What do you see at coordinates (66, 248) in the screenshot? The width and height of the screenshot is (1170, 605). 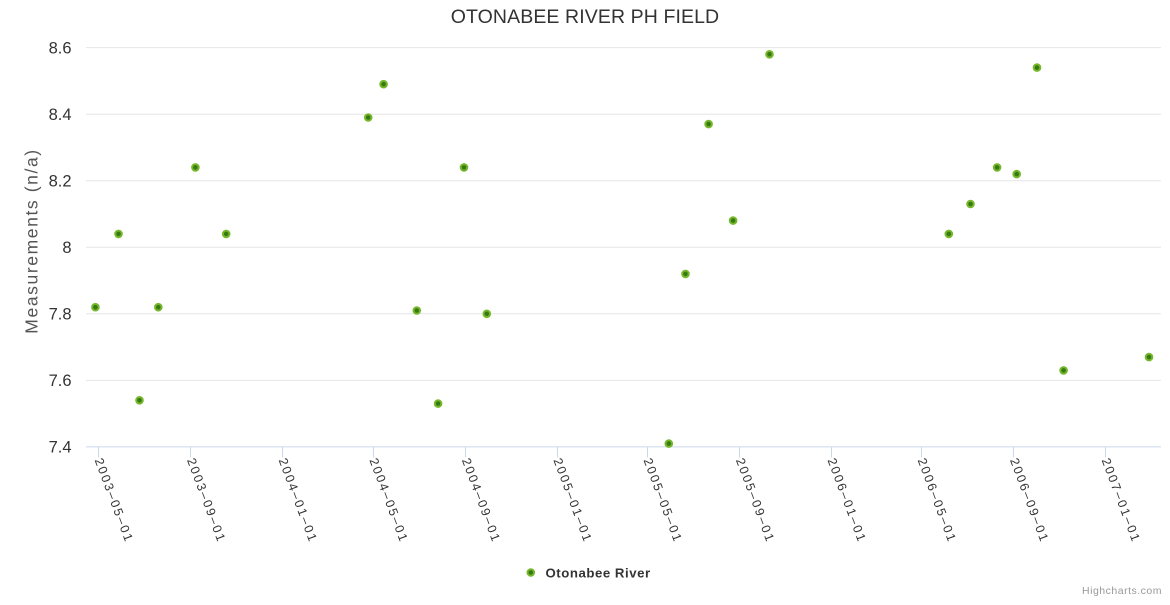 I see `svg-text: 8` at bounding box center [66, 248].